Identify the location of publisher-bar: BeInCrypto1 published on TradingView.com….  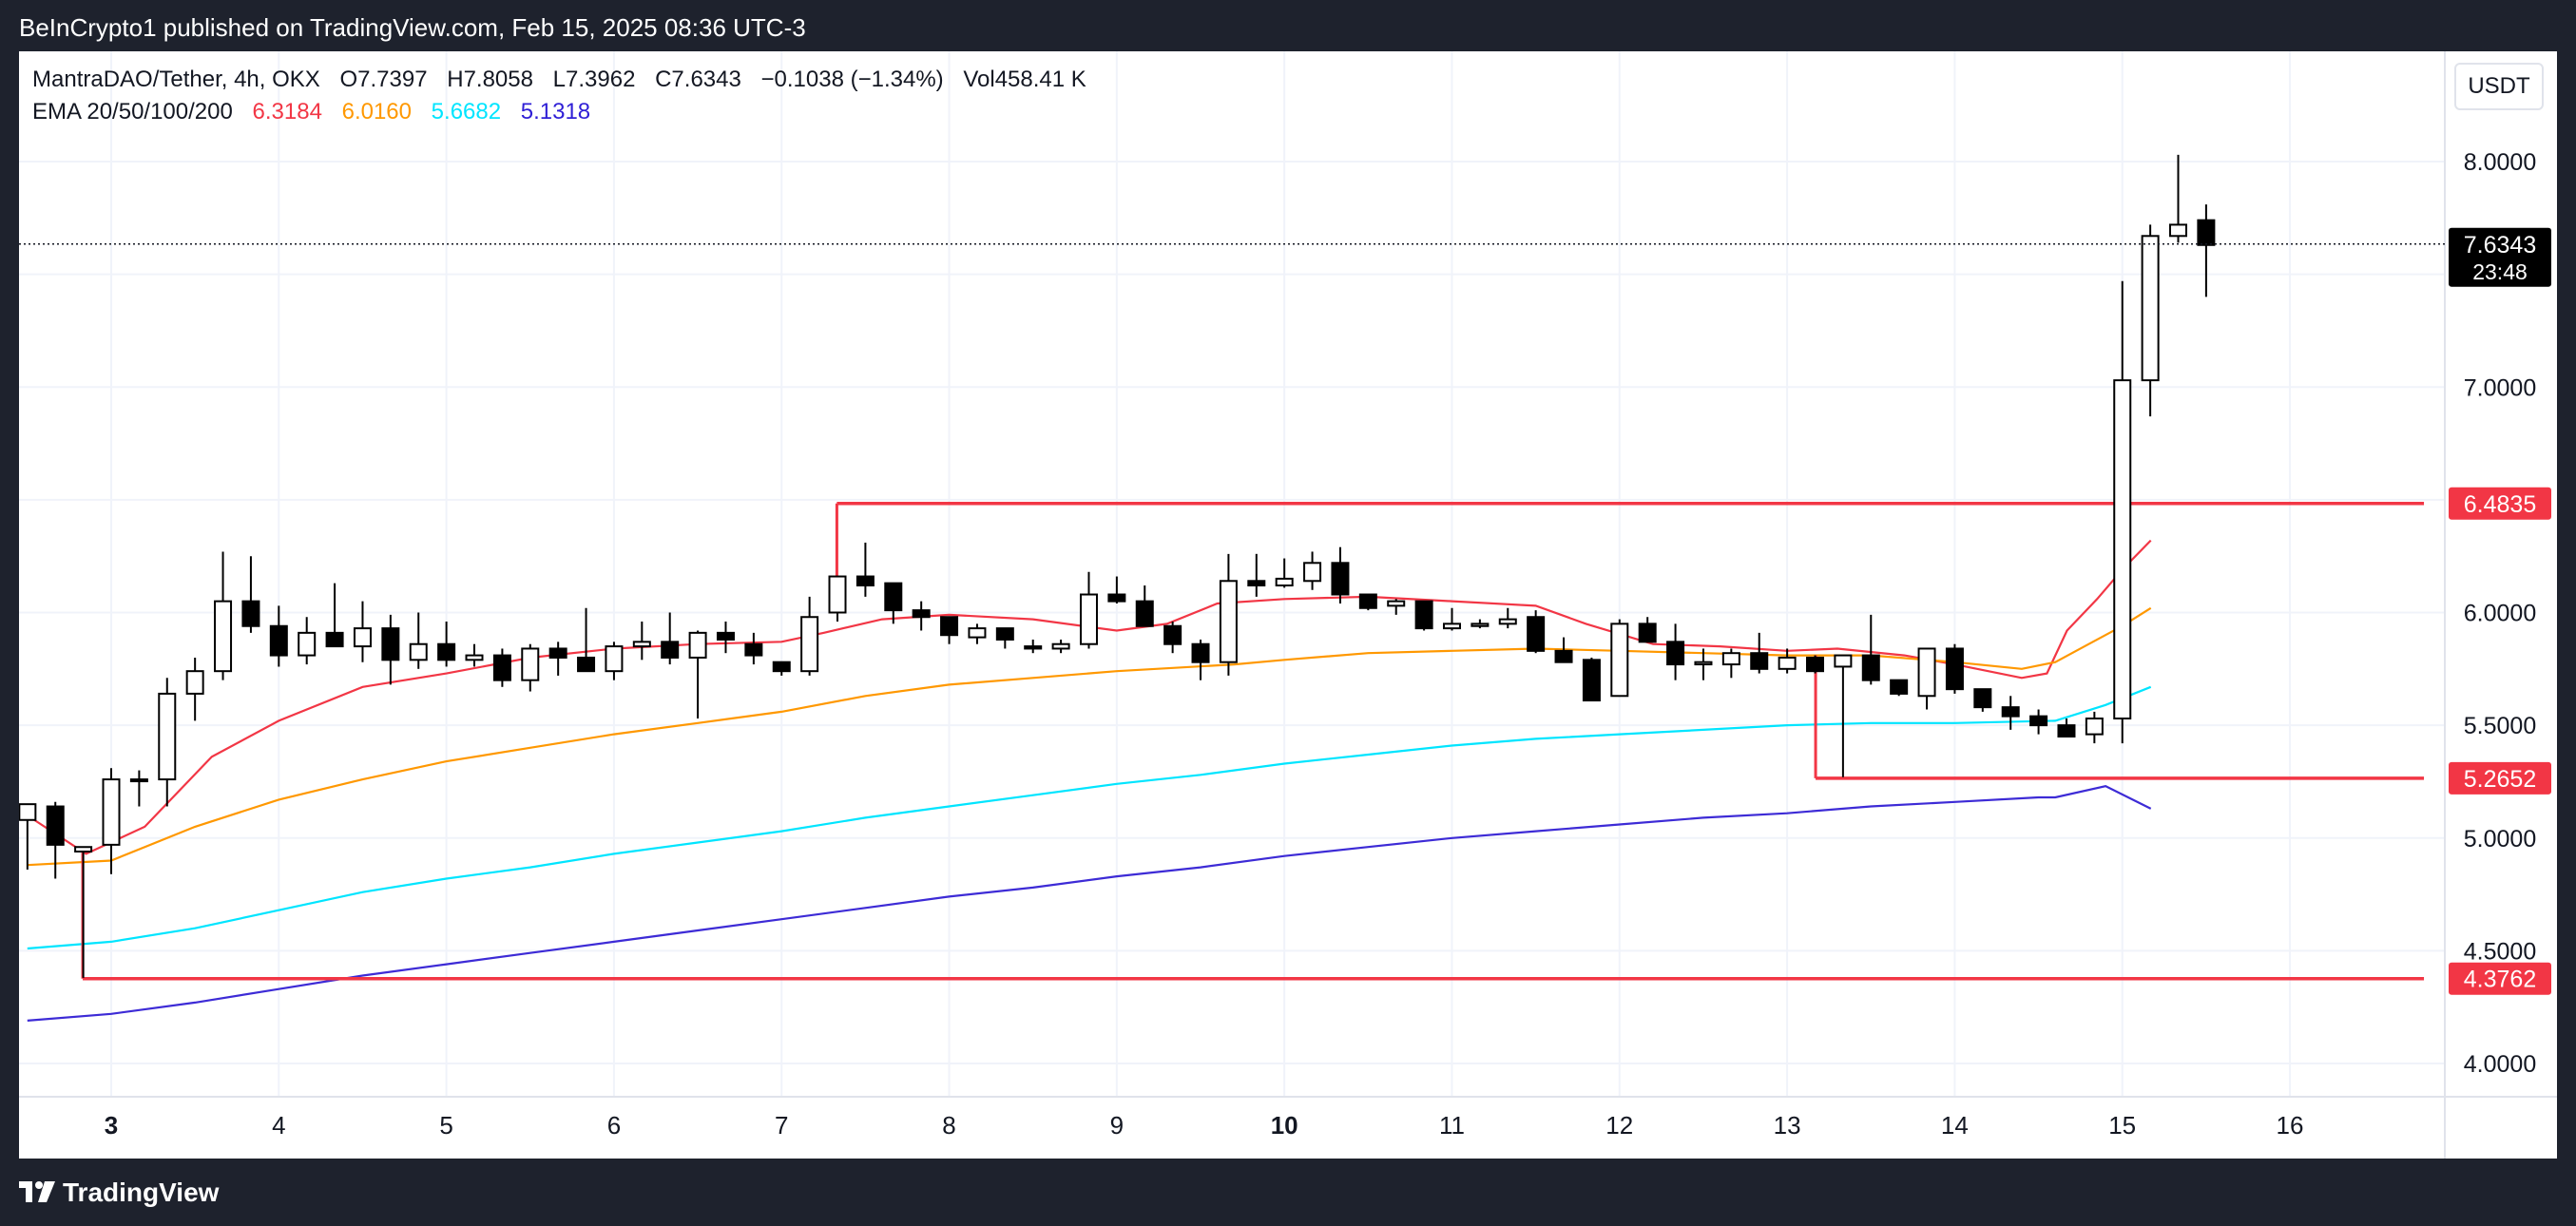
(1288, 25).